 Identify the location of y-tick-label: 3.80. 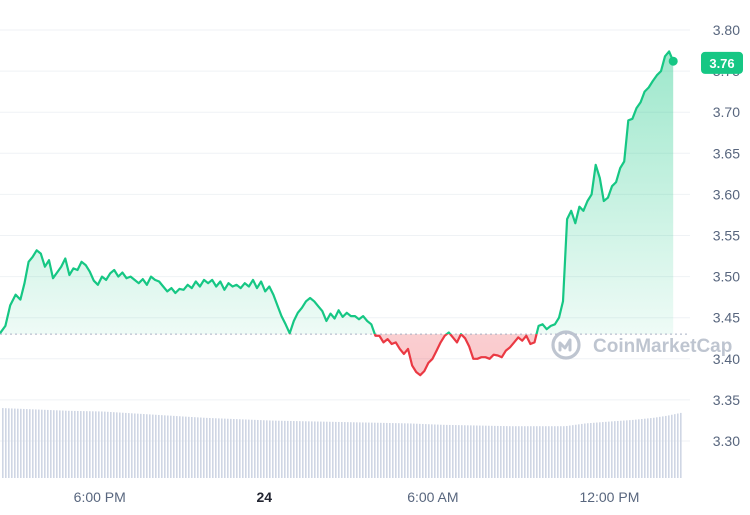
(726, 30).